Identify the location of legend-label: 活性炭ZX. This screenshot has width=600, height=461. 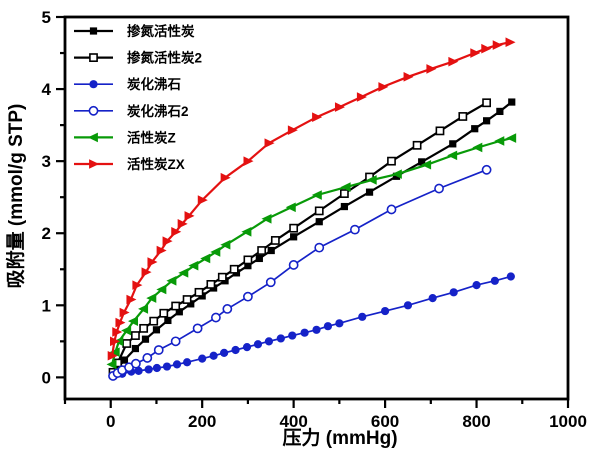
(156, 164).